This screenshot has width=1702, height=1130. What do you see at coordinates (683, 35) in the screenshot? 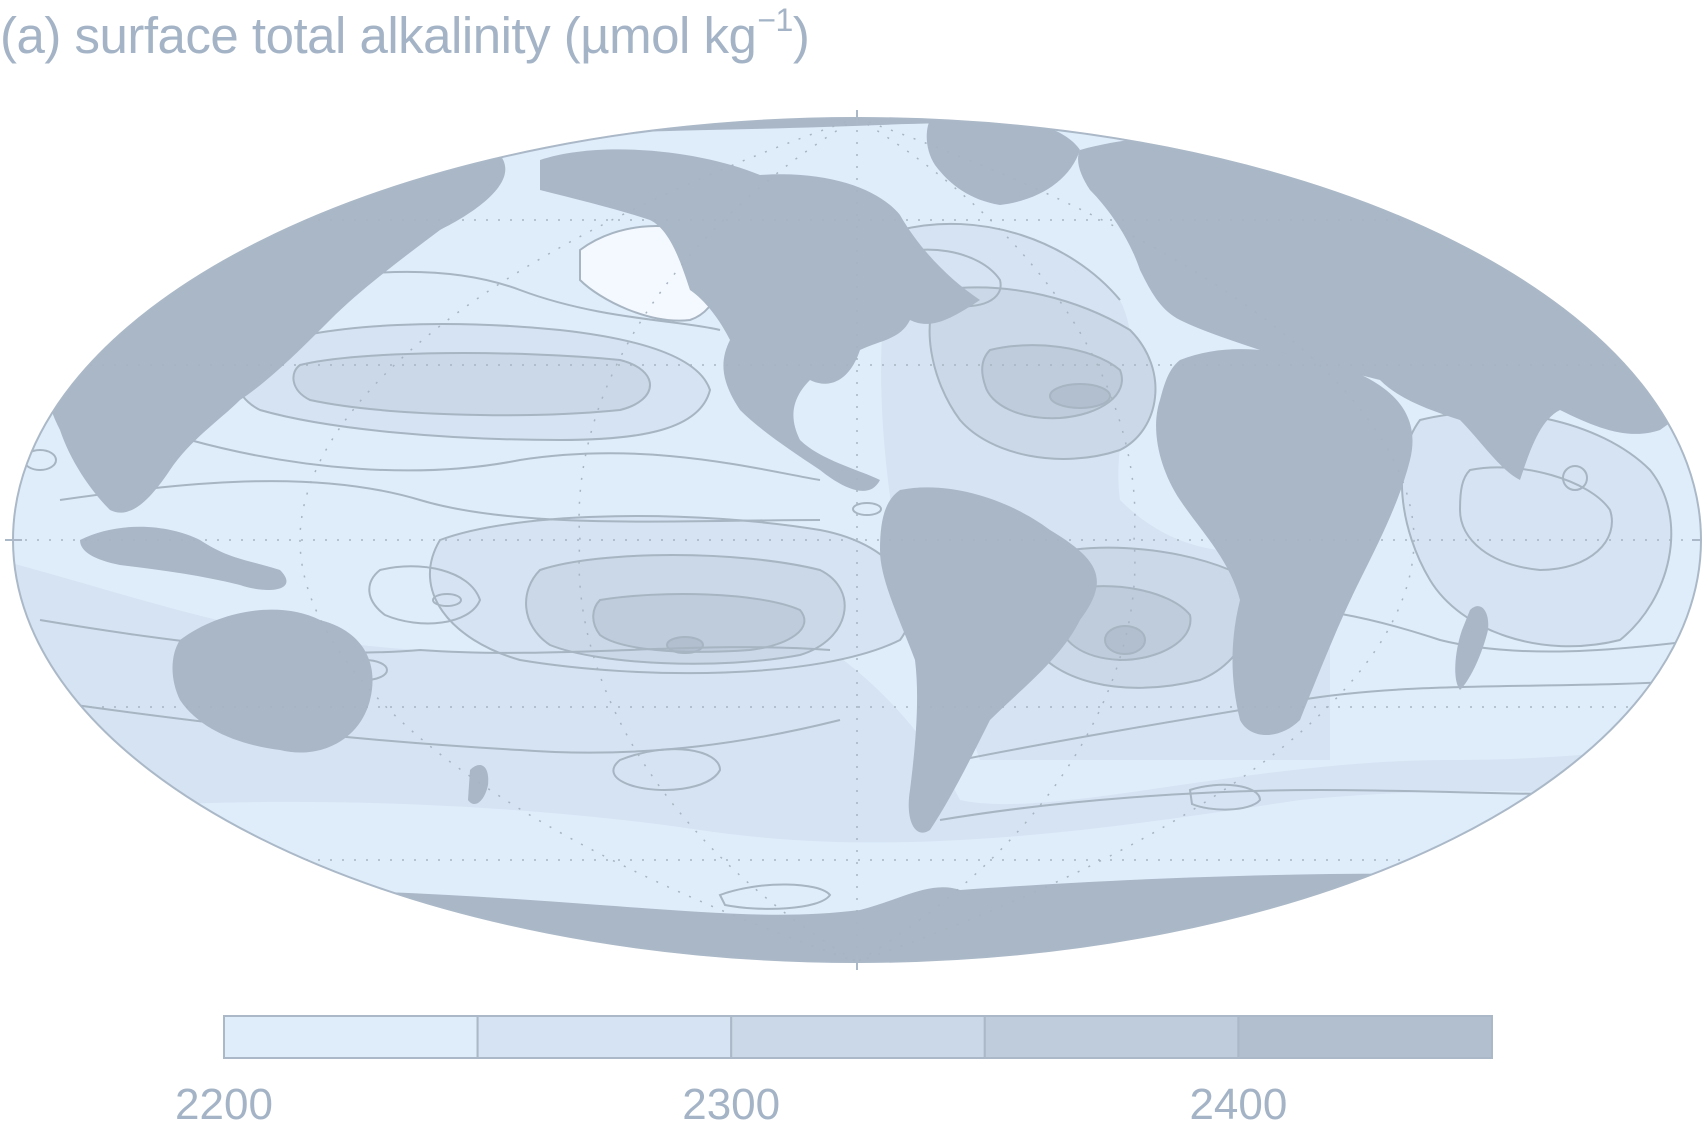
I see `title-unit: mol kg` at bounding box center [683, 35].